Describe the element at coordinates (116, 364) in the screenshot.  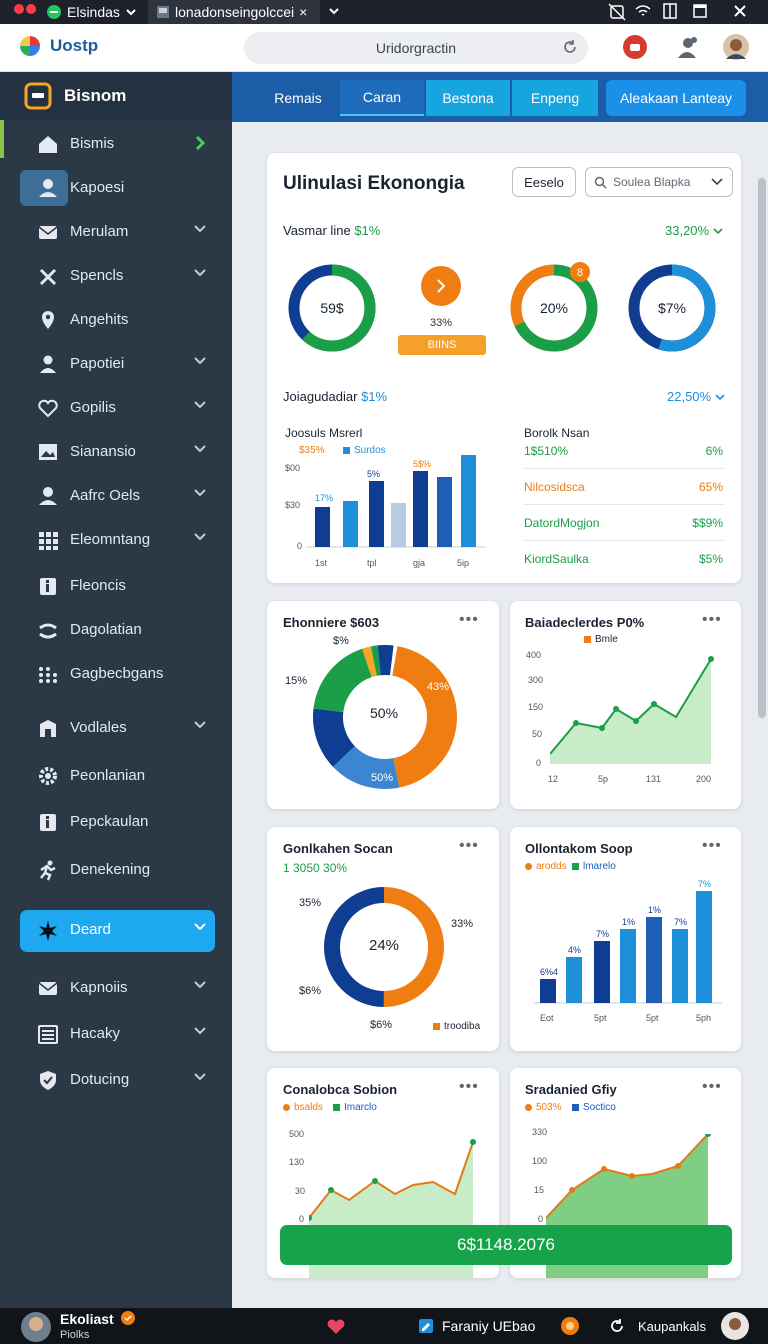
I see `sidebar-item-papotiei: Papotiei` at that location.